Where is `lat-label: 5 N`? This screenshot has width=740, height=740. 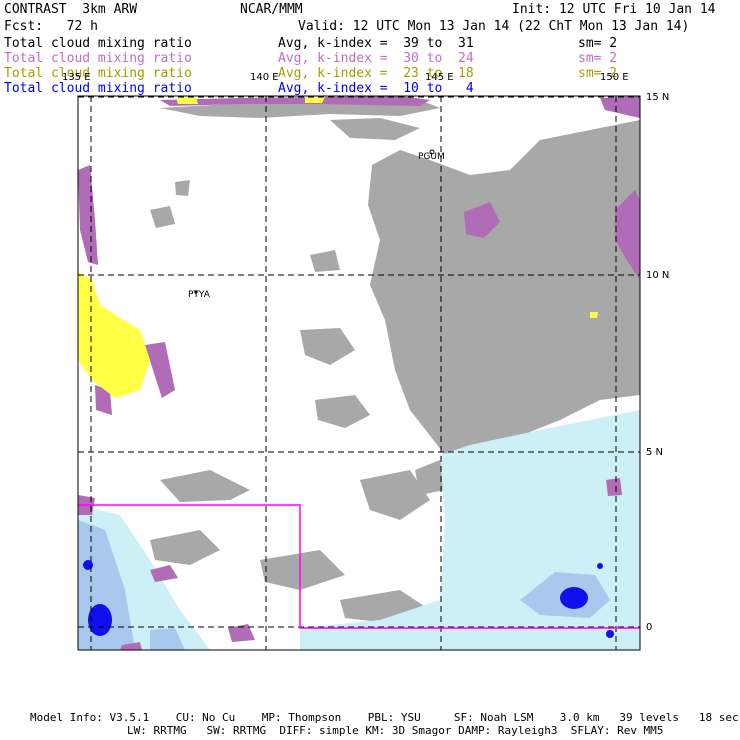 lat-label: 5 N is located at coordinates (655, 452).